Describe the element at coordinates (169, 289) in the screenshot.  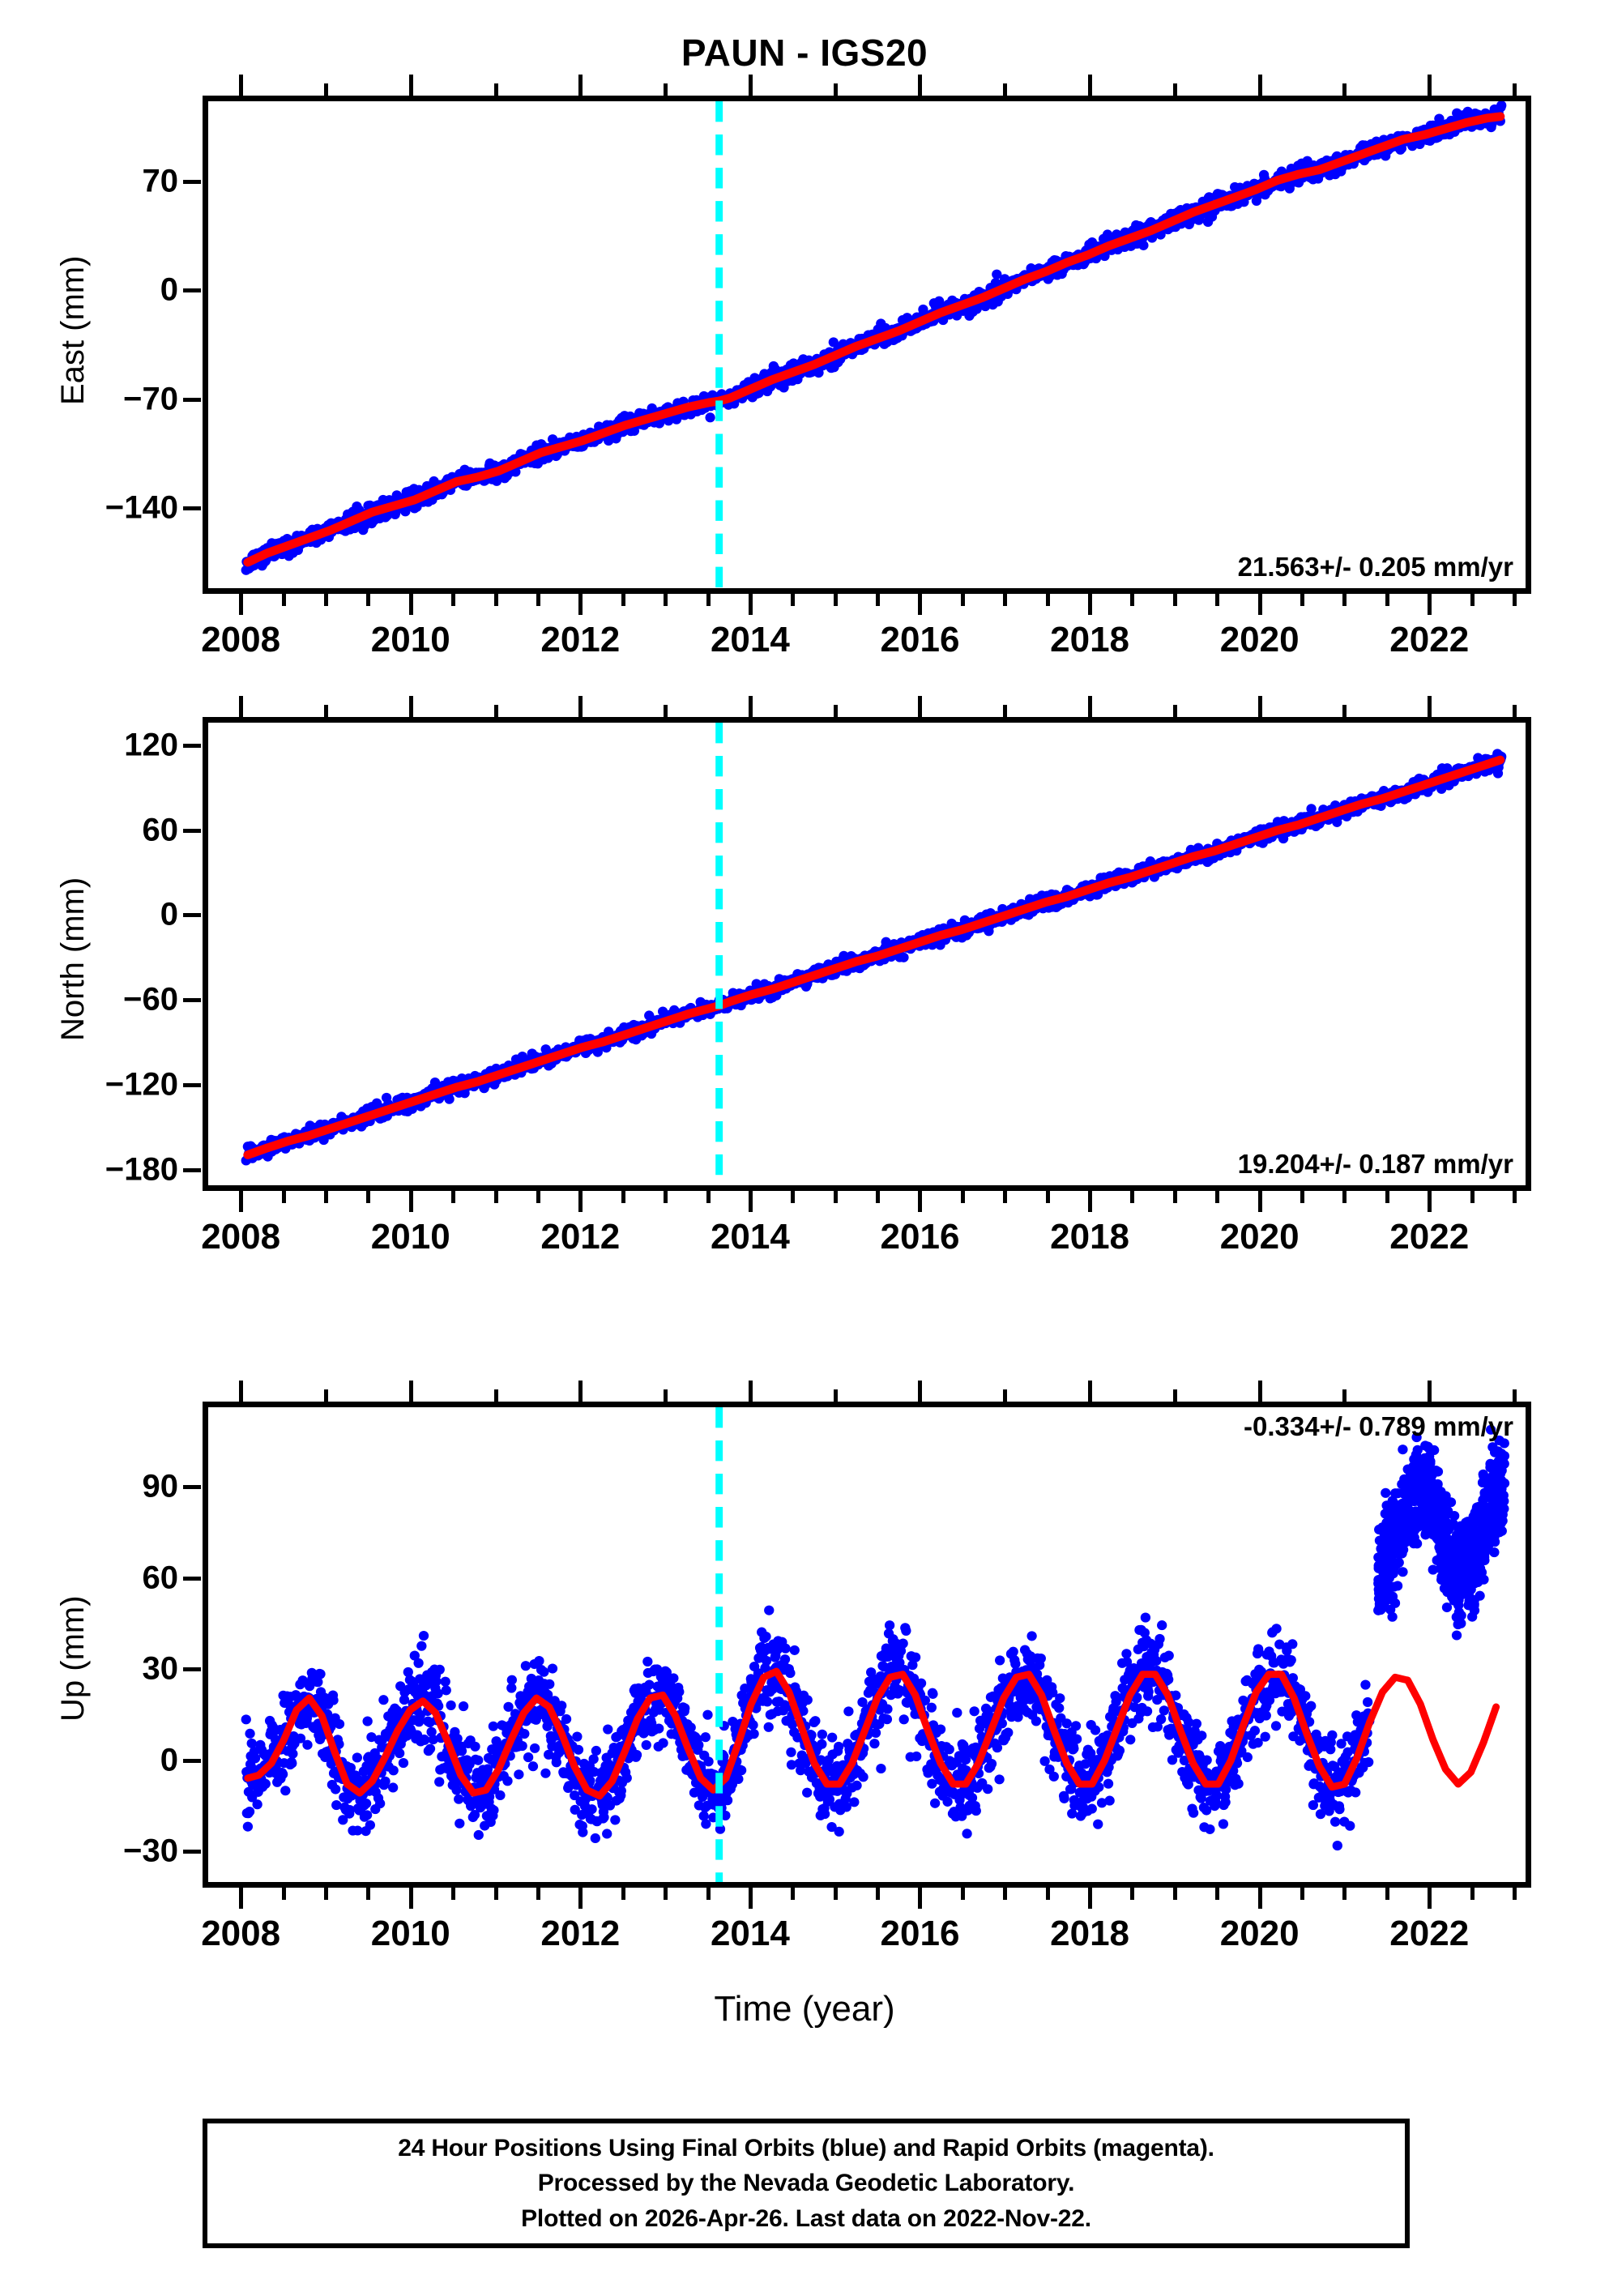
I see `east-ytick-label: 0` at that location.